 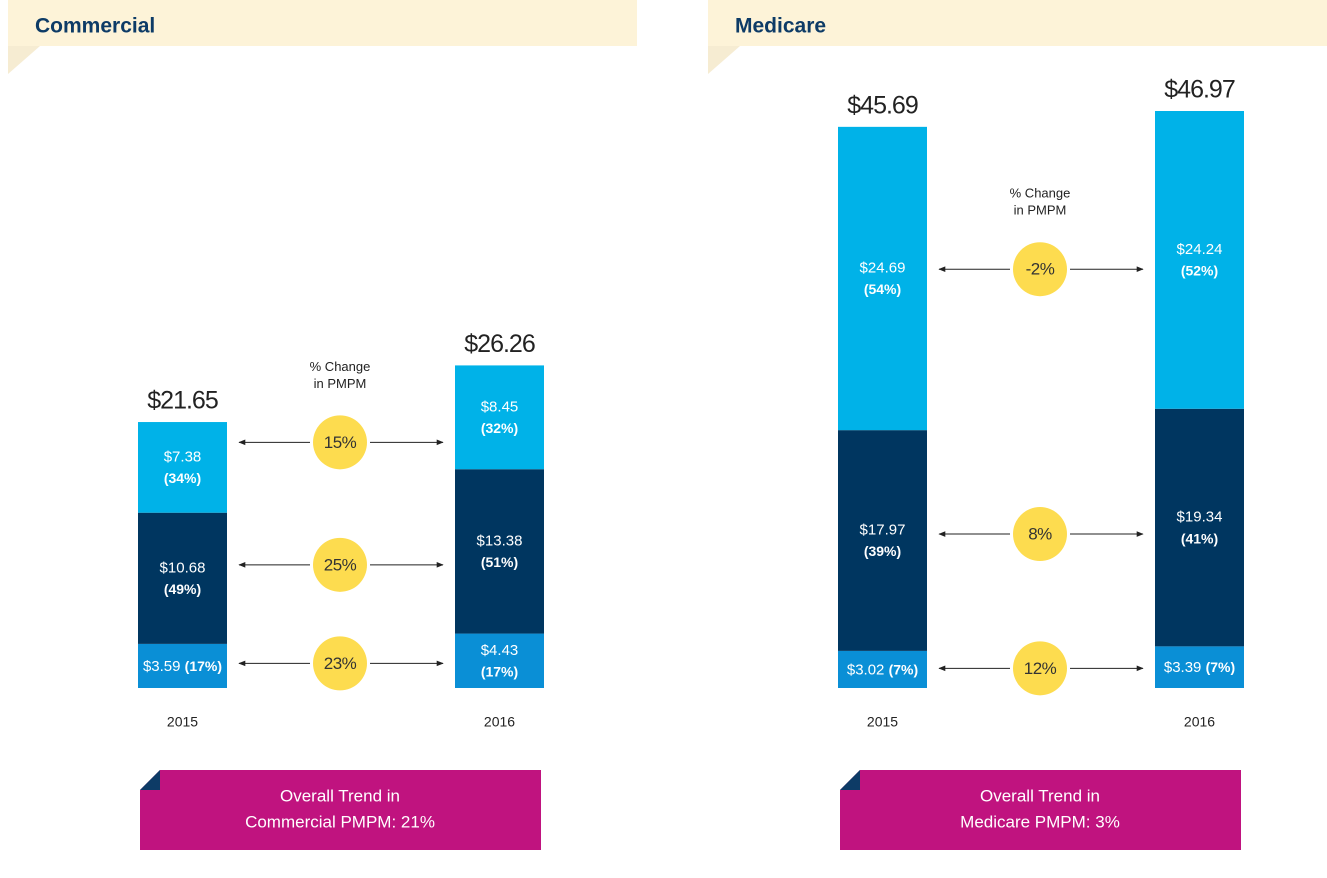 I want to click on segment-value: $13.38, so click(x=500, y=540).